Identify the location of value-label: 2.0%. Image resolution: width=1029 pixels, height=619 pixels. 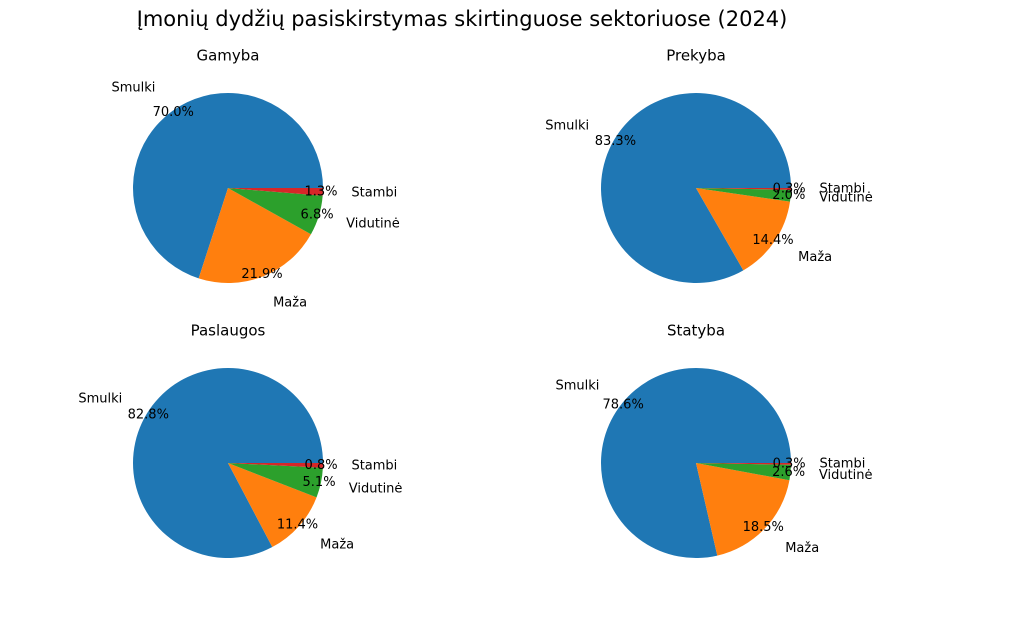
(788, 195).